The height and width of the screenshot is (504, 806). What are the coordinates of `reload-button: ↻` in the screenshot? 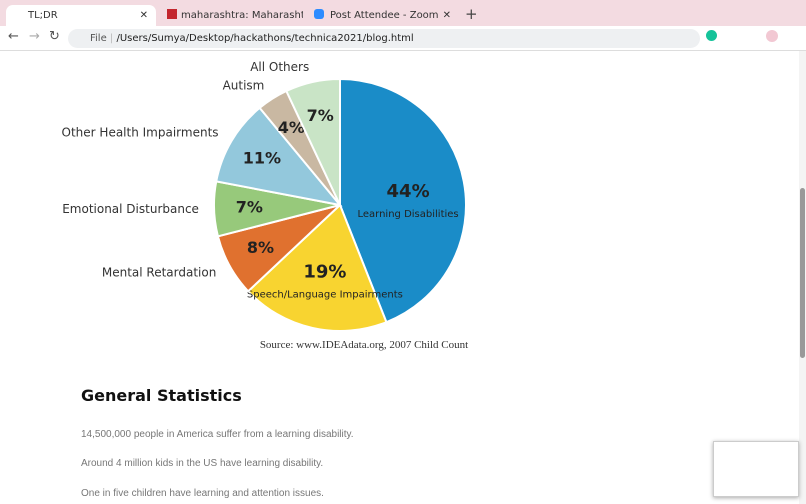 It's located at (54, 36).